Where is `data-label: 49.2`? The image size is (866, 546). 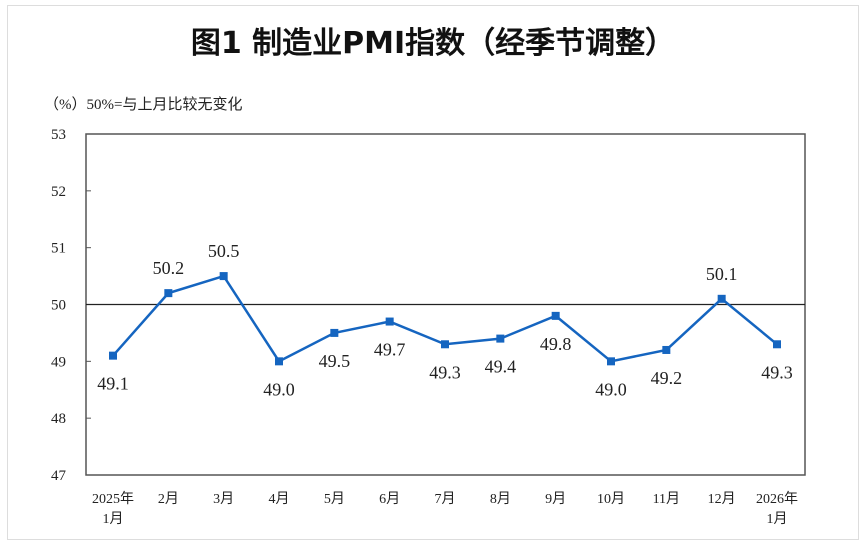 data-label: 49.2 is located at coordinates (667, 378).